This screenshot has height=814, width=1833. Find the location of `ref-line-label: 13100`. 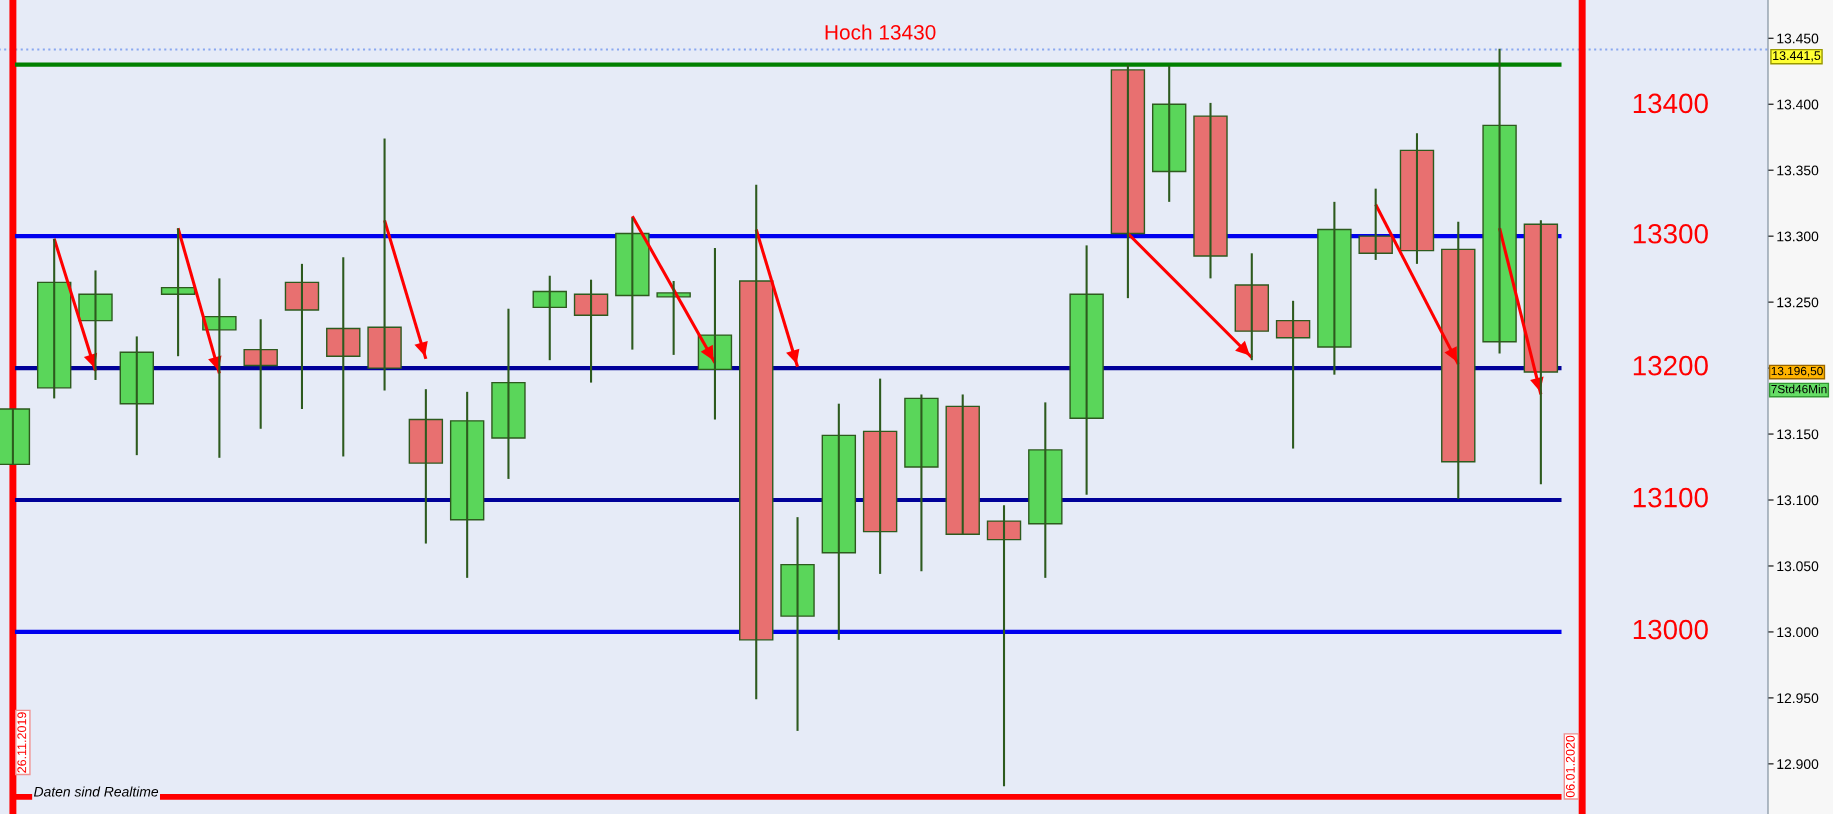

ref-line-label: 13100 is located at coordinates (1670, 497).